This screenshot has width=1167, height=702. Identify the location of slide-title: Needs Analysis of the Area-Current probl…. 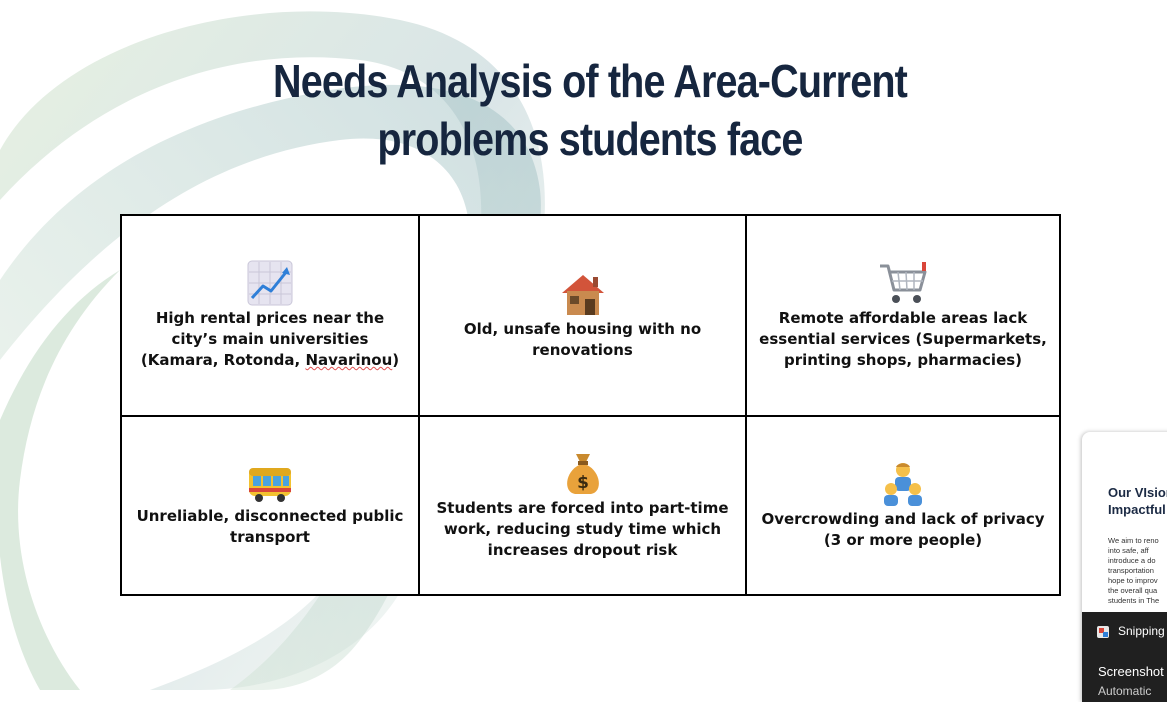
(590, 110).